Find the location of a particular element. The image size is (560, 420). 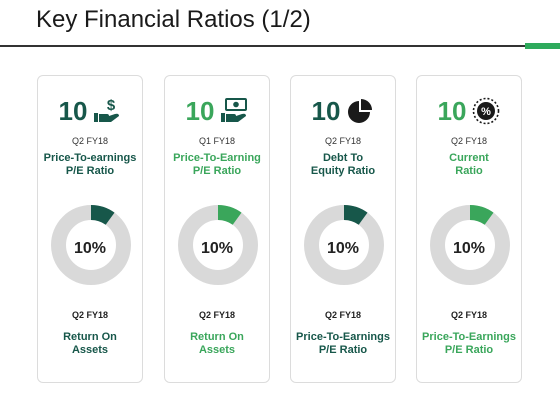

pie-chart-icon is located at coordinates (360, 111).